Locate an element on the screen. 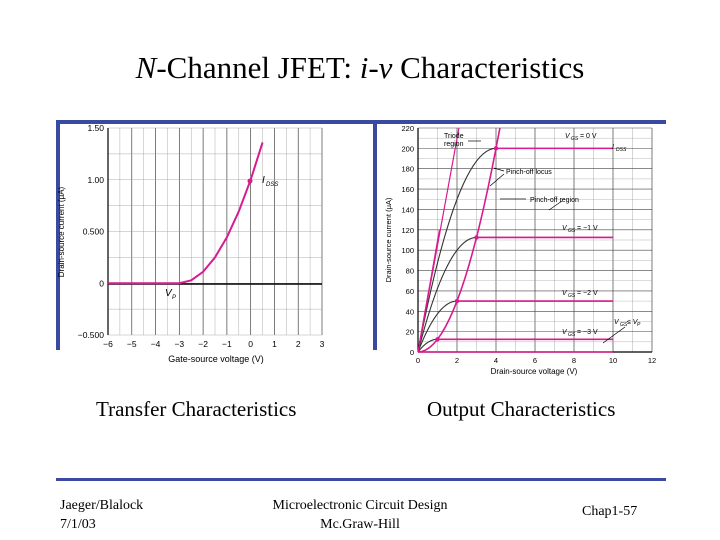 Image resolution: width=720 pixels, height=540 pixels. footer-book: Microelectronic Circuit Design is located at coordinates (360, 505).